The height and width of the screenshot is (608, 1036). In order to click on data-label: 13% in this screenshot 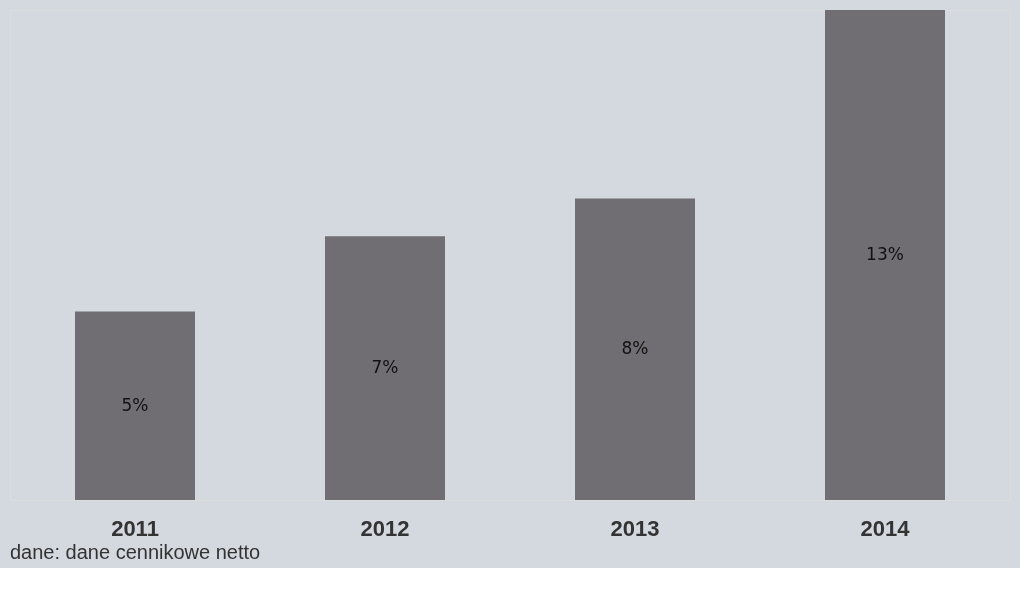, I will do `click(885, 254)`.